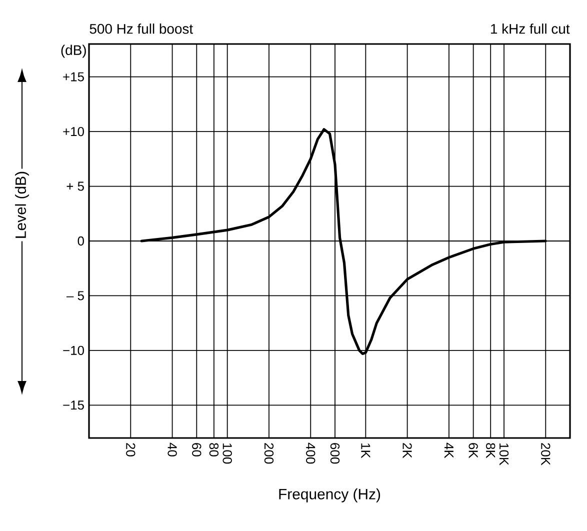 This screenshot has height=531, width=587. Describe the element at coordinates (227, 454) in the screenshot. I see `x-tick-label: 100` at that location.